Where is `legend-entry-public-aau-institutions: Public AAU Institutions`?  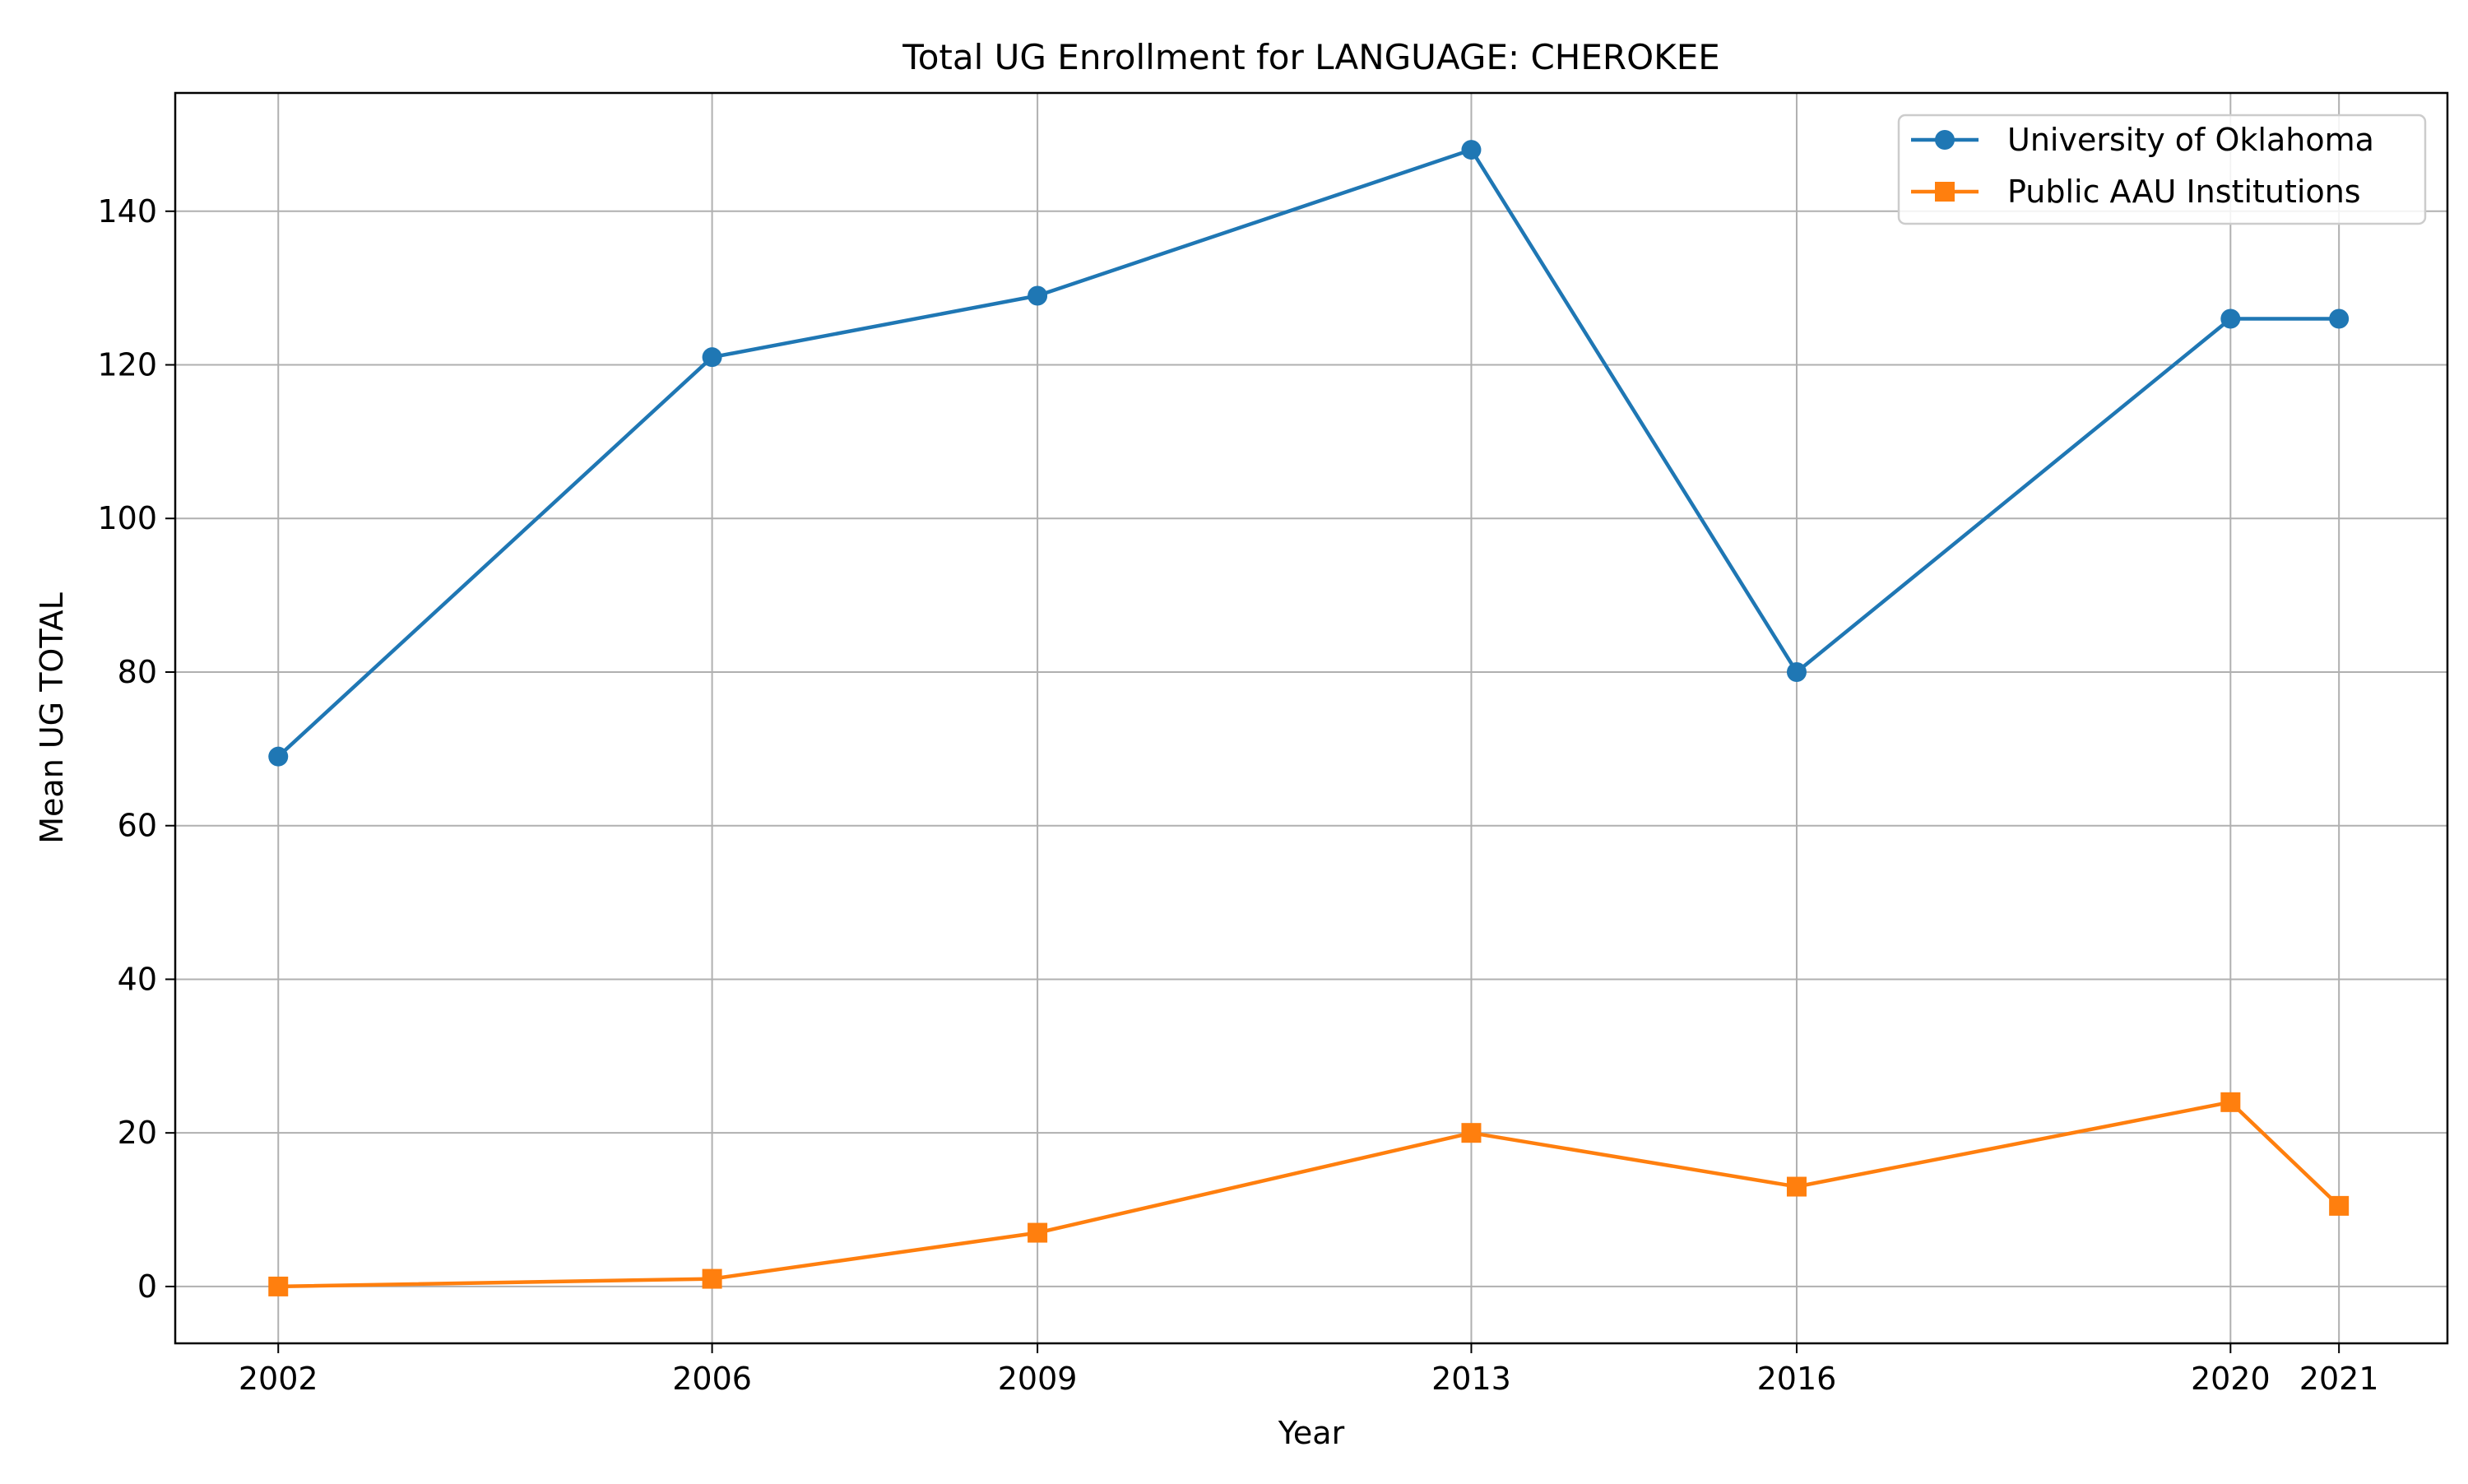 legend-entry-public-aau-institutions: Public AAU Institutions is located at coordinates (2136, 192).